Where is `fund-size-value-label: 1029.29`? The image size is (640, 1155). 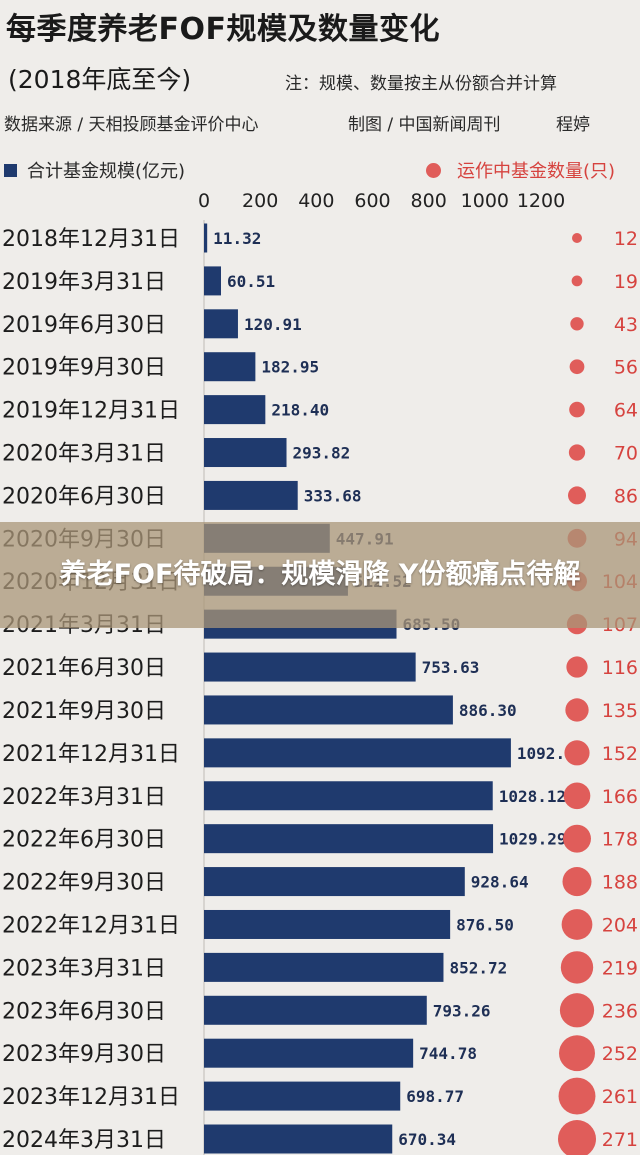
fund-size-value-label: 1029.29 is located at coordinates (532, 839).